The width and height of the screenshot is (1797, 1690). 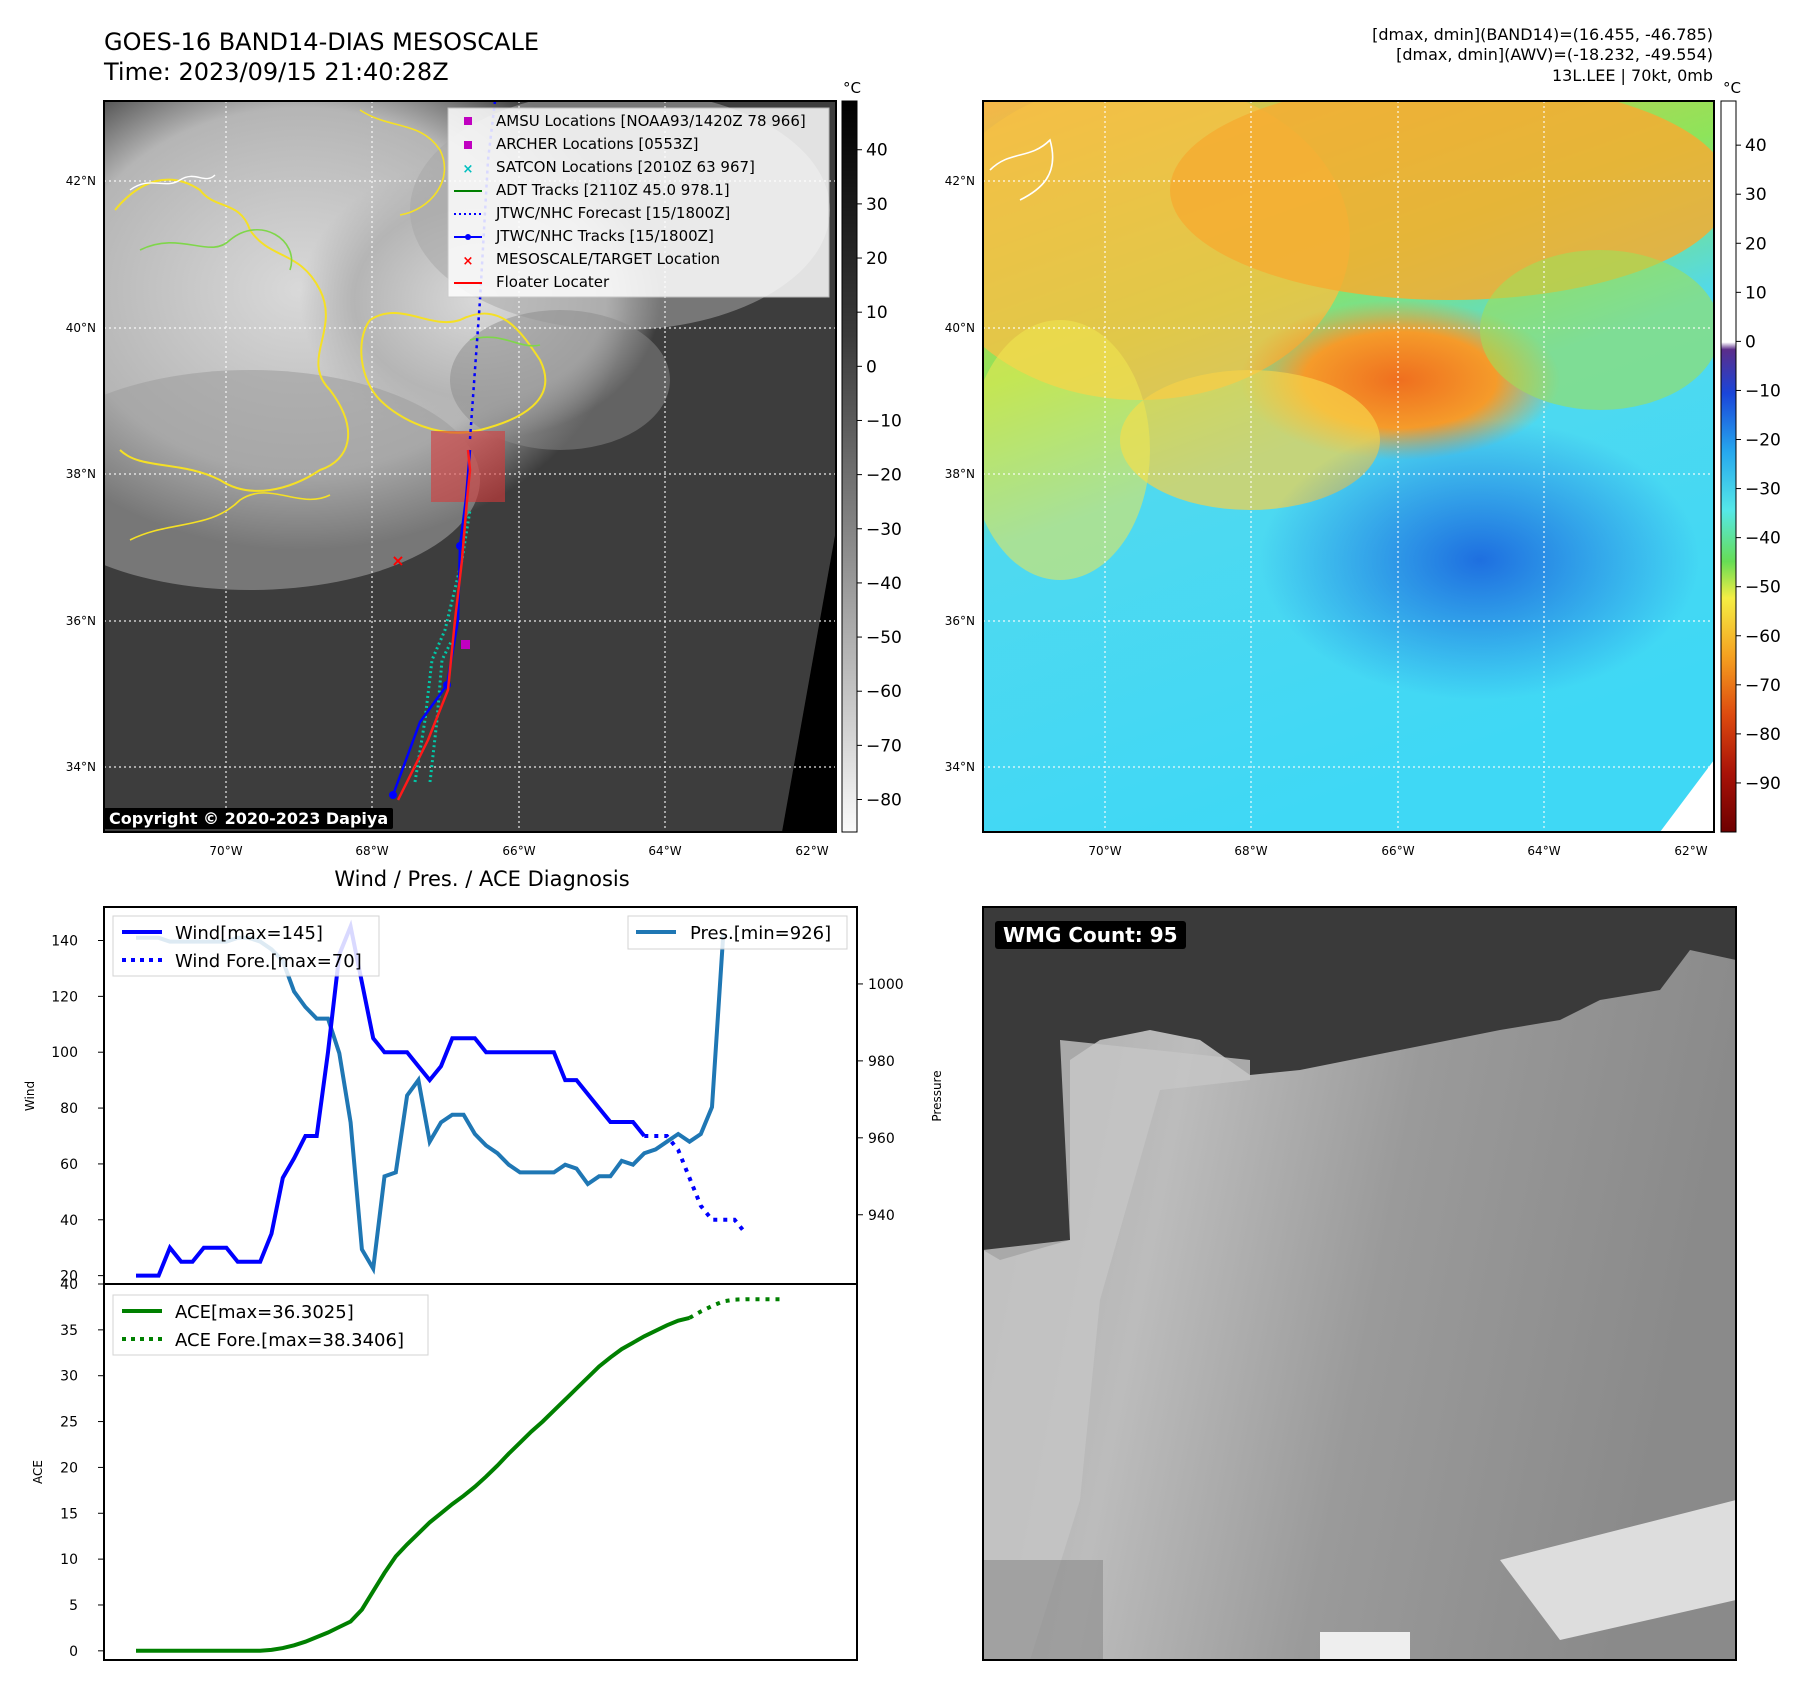 I want to click on figure-title: GOES-16 BAND14-DIAS MESOSCALE, so click(x=321, y=42).